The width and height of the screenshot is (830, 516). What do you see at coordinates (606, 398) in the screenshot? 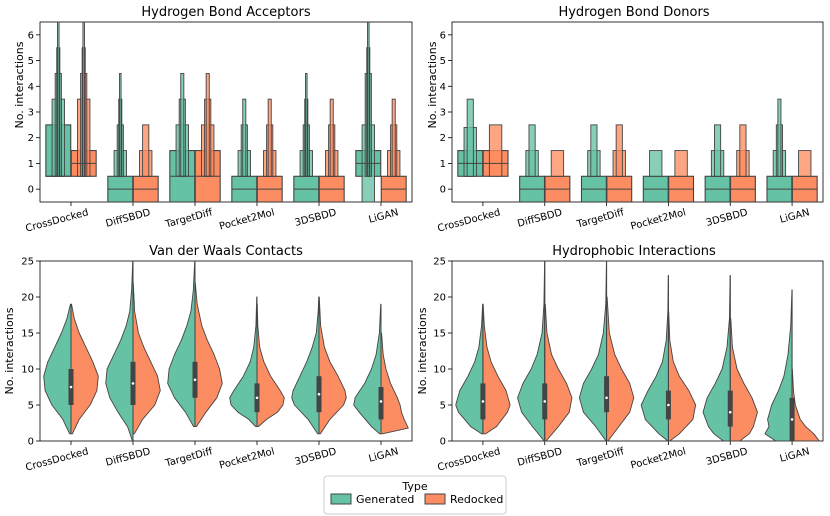
I see `violin-median-targetdiff` at bounding box center [606, 398].